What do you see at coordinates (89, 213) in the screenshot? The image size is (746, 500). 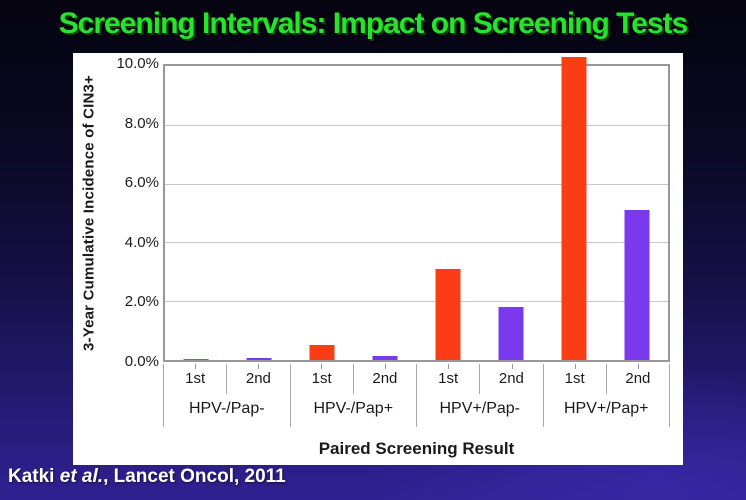 I see `y-axis-title: 3-Year Cumulative Incidence of CIN3+` at bounding box center [89, 213].